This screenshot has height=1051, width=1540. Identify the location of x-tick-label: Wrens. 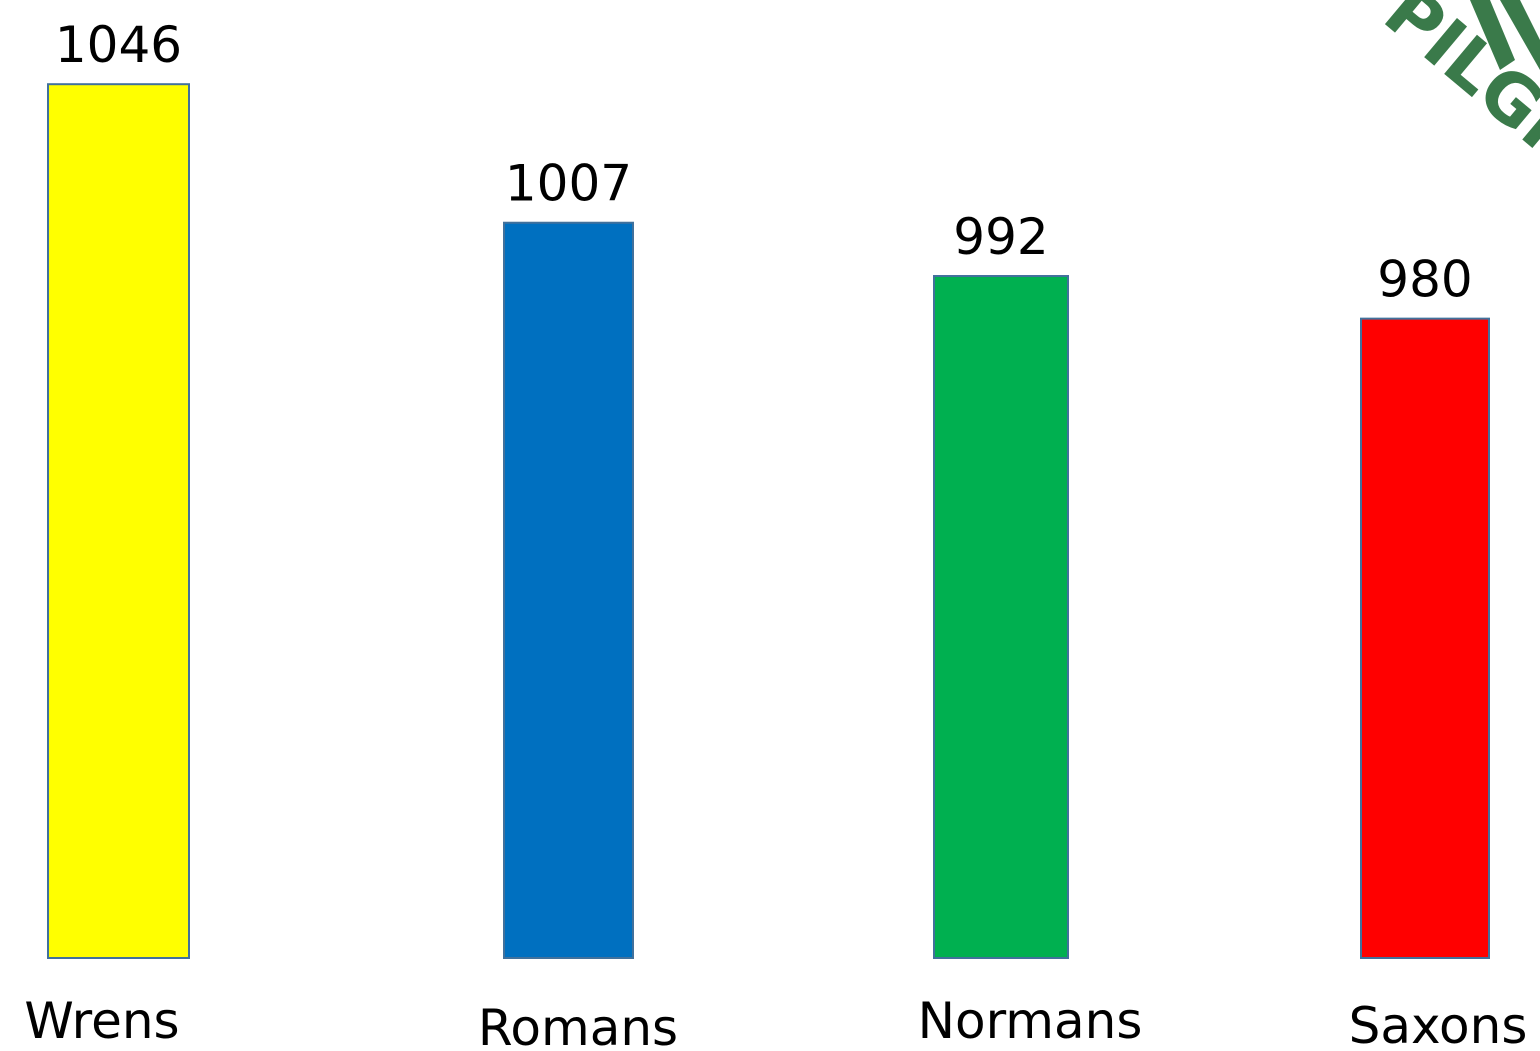
(101, 1021).